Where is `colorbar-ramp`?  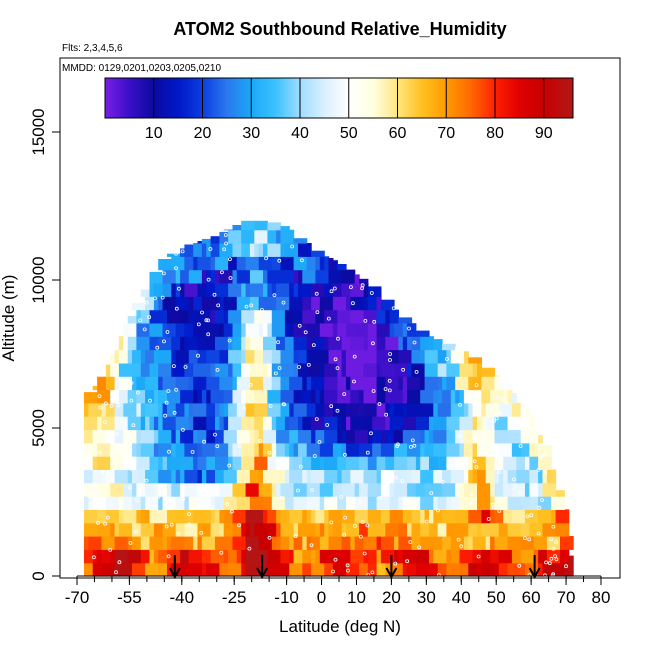
colorbar-ramp is located at coordinates (339, 98).